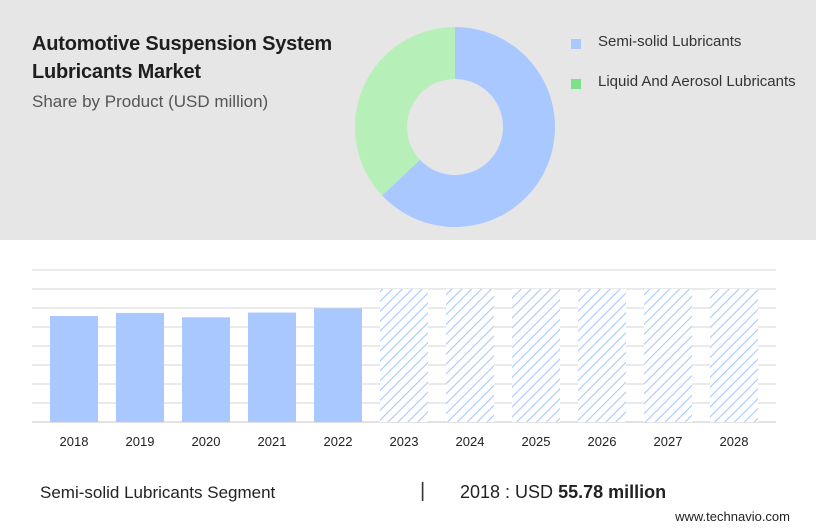 The image size is (816, 528). I want to click on bar-2022, so click(338, 365).